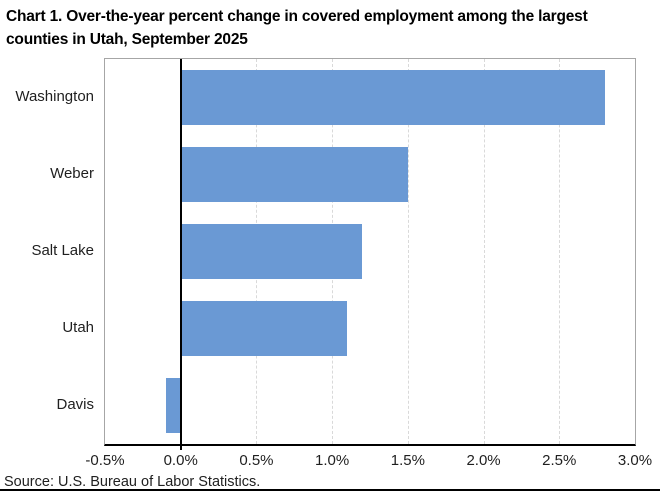 This screenshot has height=494, width=660. I want to click on bar-utah, so click(264, 328).